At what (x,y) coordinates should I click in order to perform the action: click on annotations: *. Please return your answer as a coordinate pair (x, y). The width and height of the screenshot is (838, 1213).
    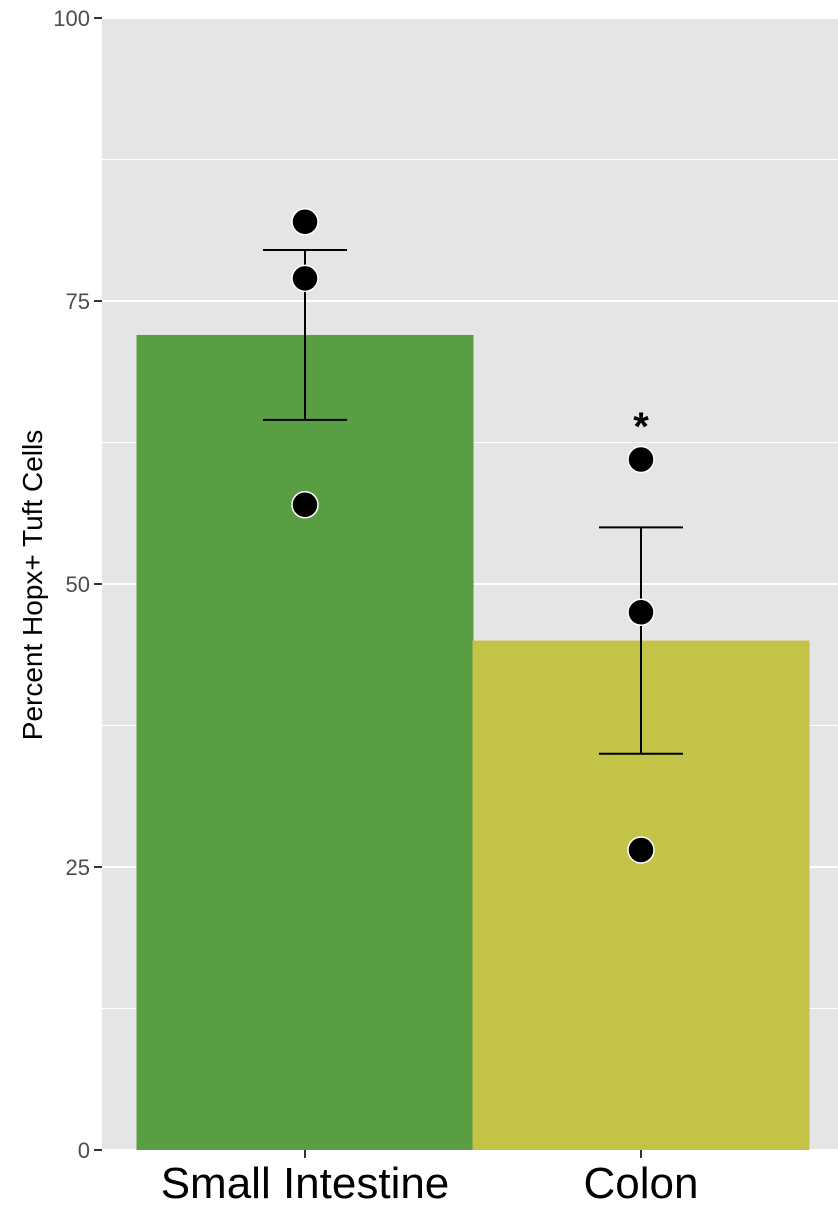
    Looking at the image, I should click on (641, 427).